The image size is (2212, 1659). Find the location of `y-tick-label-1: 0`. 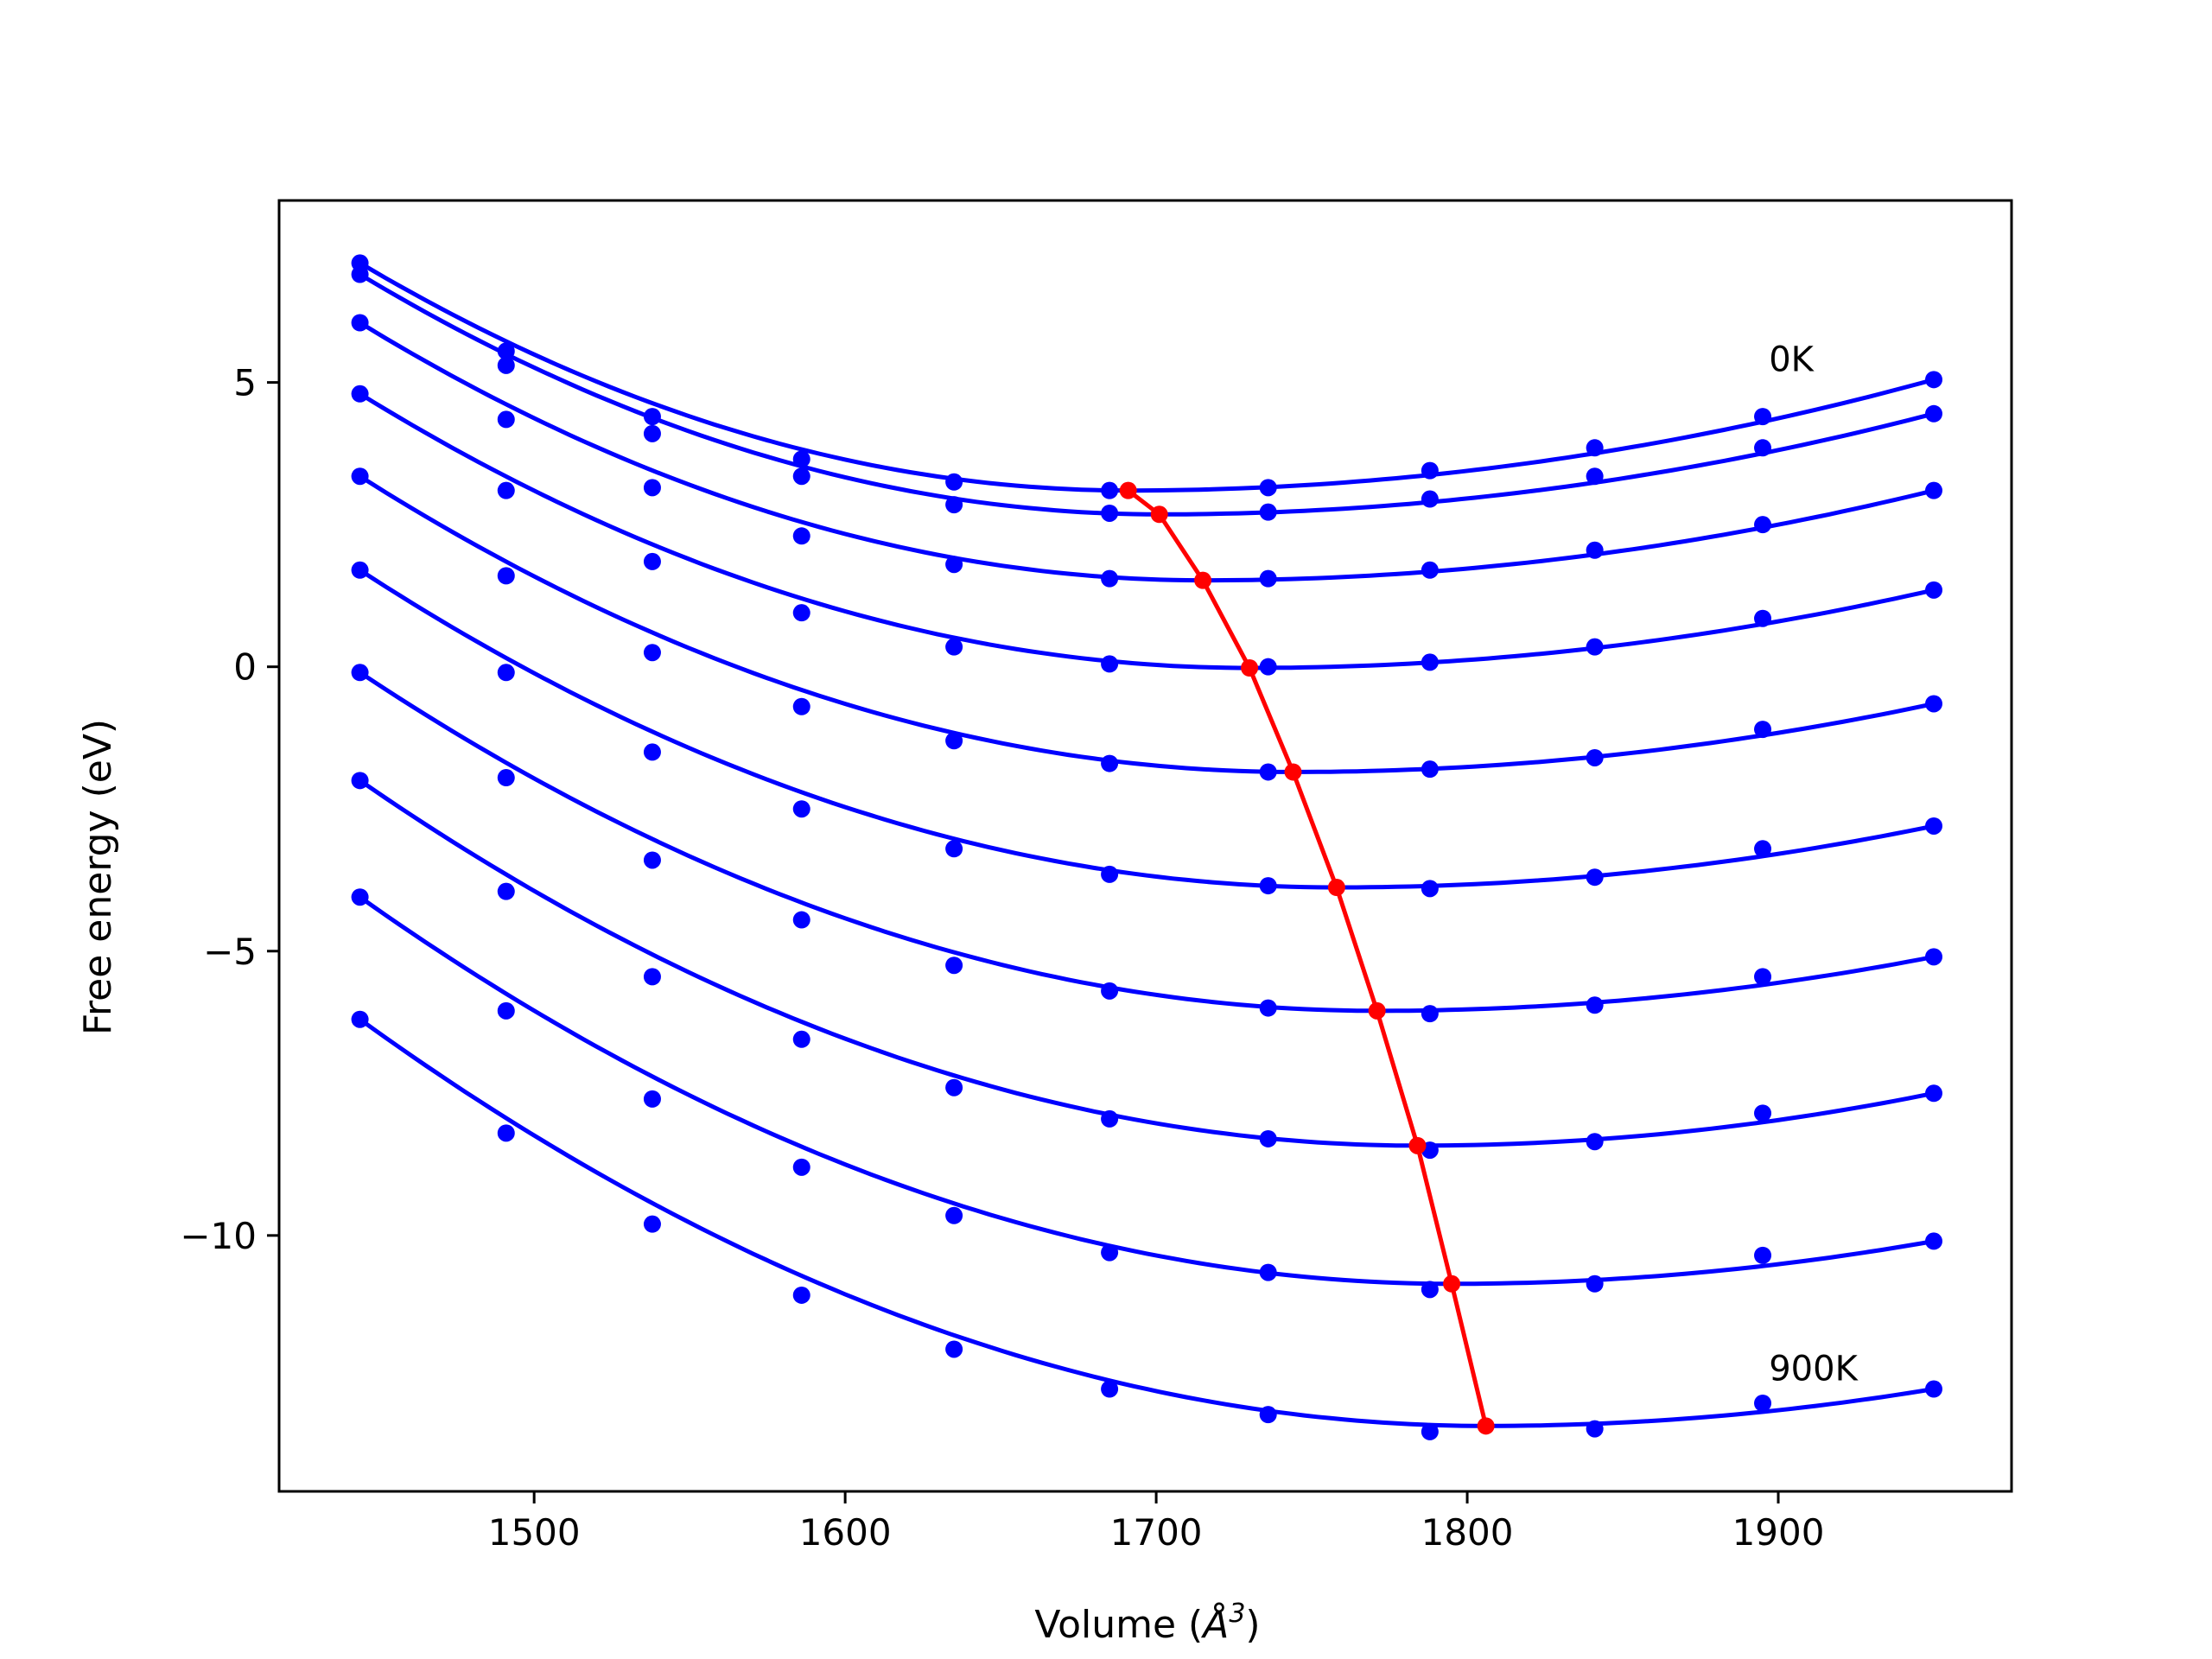

y-tick-label-1: 0 is located at coordinates (245, 667).